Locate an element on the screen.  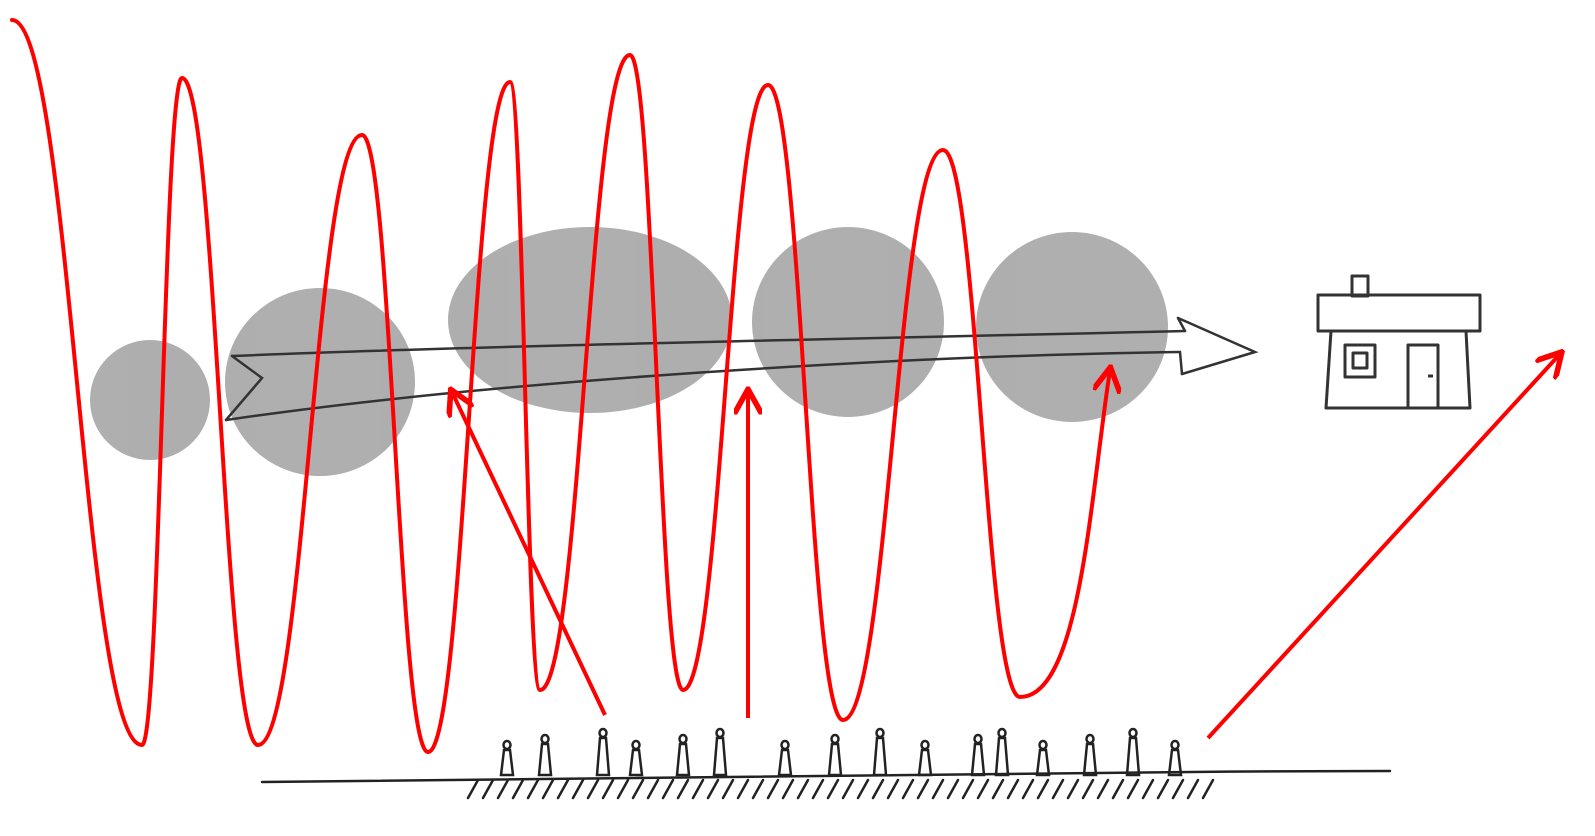
house-body is located at coordinates (1398, 370).